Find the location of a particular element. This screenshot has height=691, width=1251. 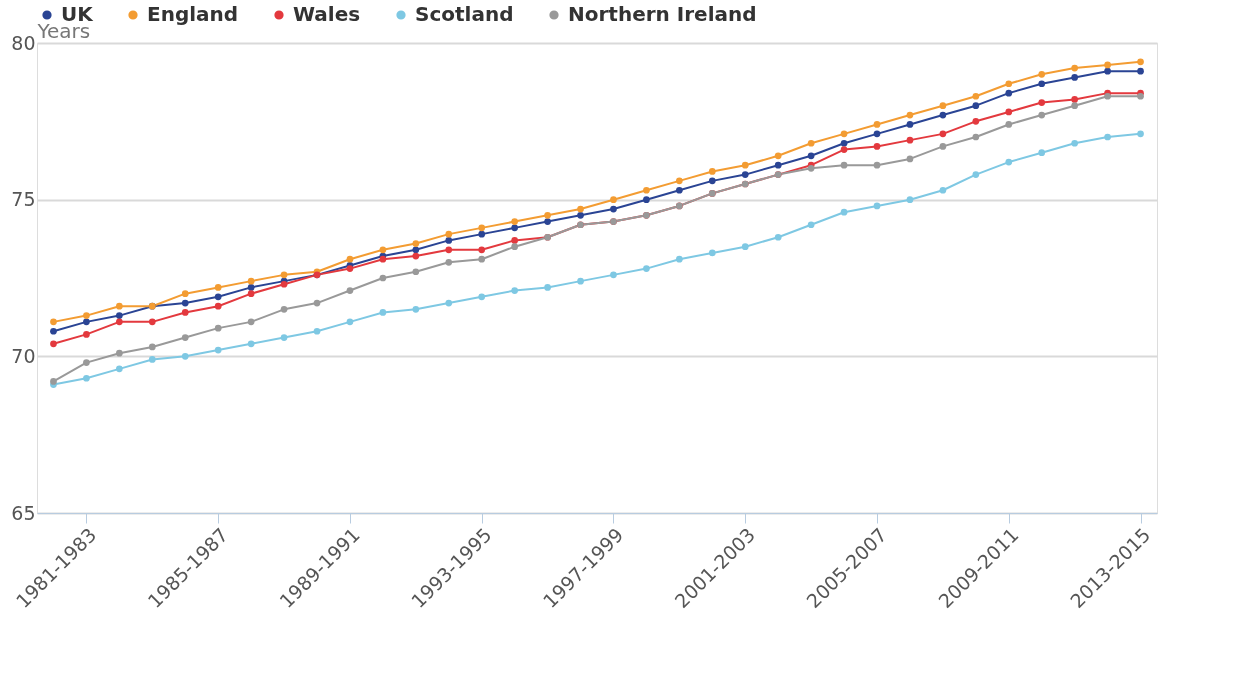

legend-label: Wales is located at coordinates (327, 14).